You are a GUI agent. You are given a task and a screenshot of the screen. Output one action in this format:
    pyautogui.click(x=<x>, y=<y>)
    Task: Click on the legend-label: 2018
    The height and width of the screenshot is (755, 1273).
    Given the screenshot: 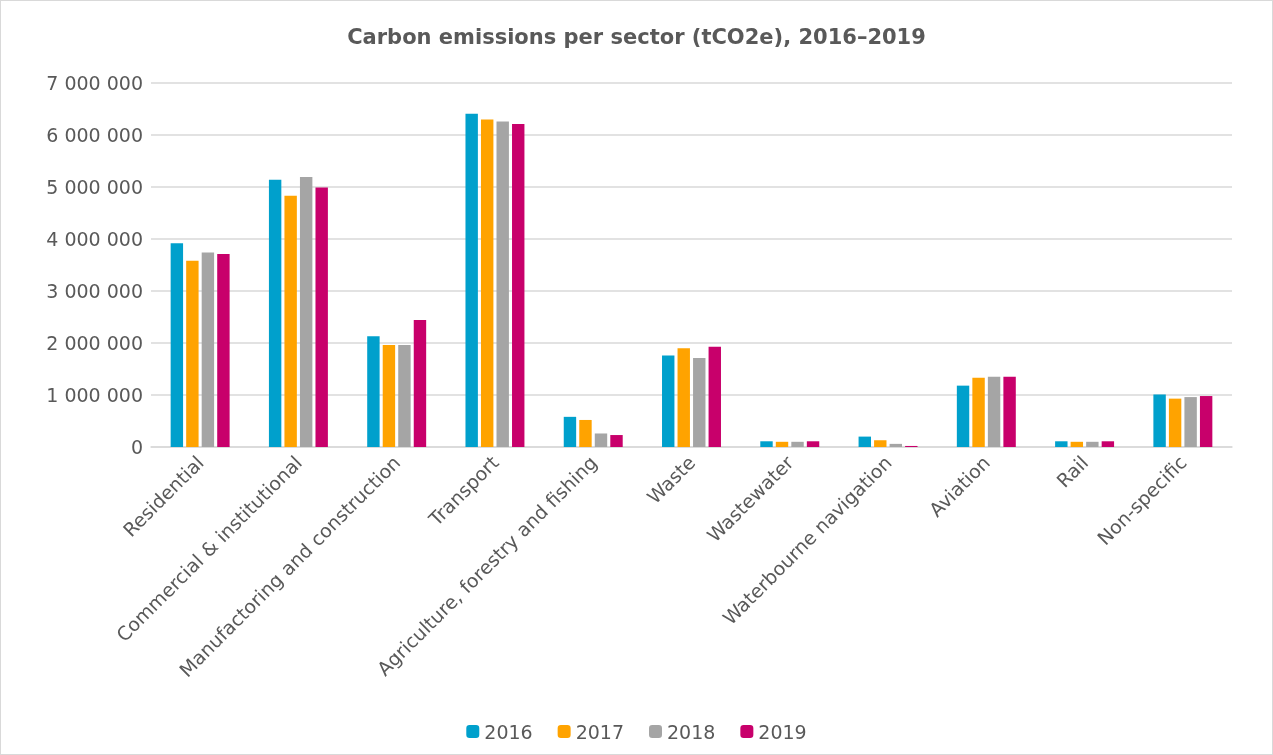 What is the action you would take?
    pyautogui.click(x=691, y=731)
    